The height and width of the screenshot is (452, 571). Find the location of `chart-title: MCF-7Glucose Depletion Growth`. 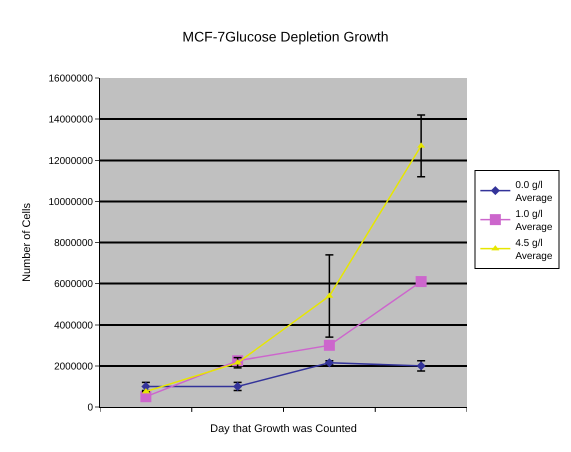

chart-title: MCF-7Glucose Depletion Growth is located at coordinates (285, 36).